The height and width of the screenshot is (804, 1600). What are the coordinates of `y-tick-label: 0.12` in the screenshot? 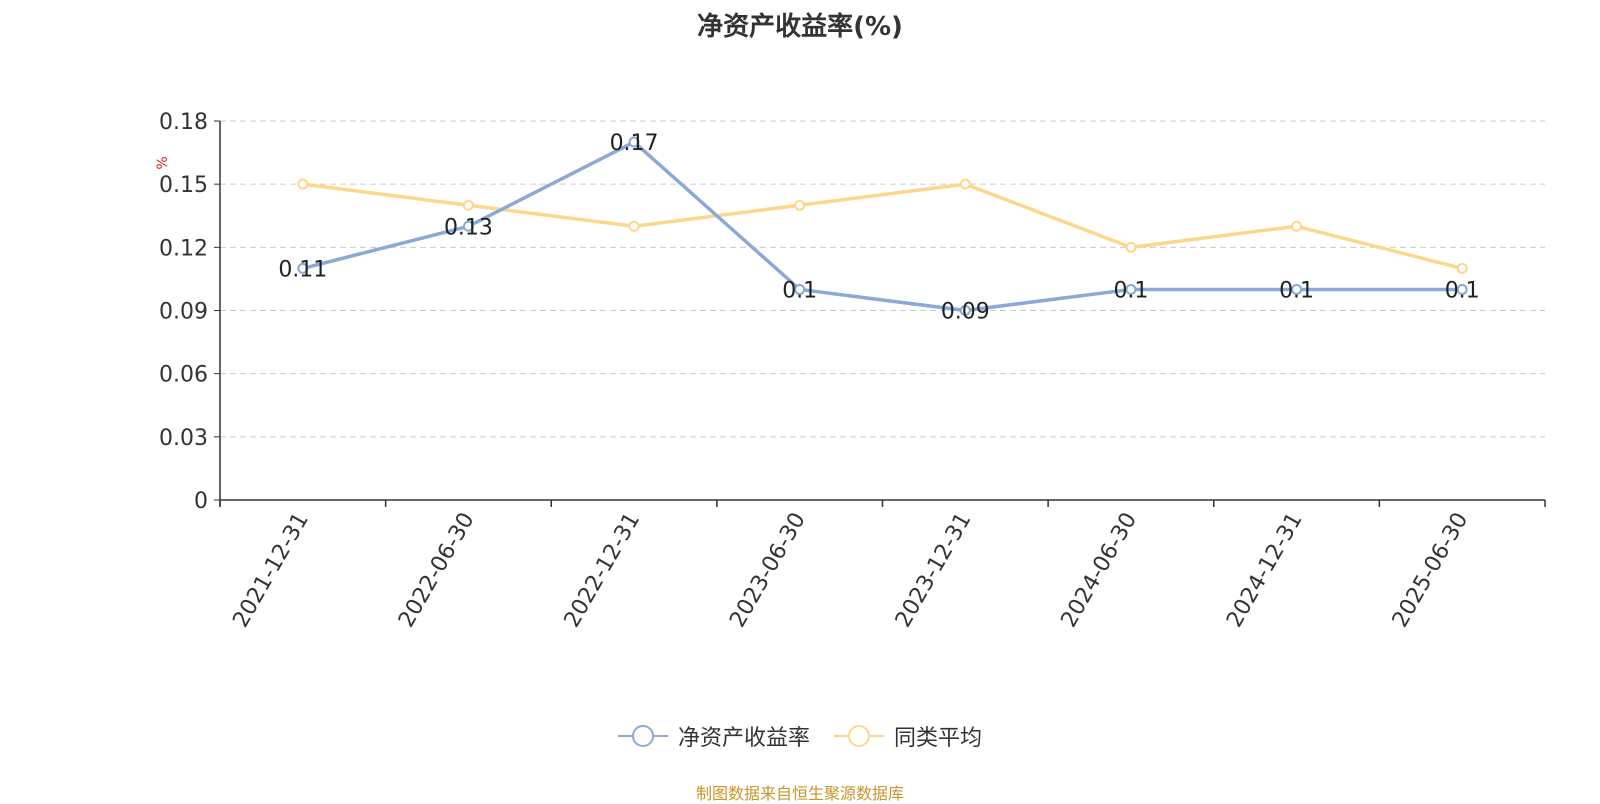 It's located at (183, 248).